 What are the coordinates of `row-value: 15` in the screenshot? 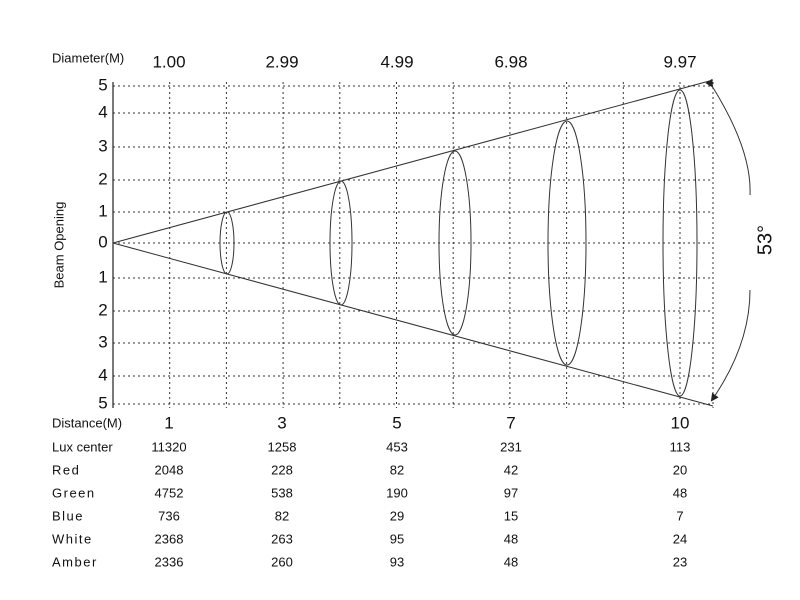 It's located at (511, 515).